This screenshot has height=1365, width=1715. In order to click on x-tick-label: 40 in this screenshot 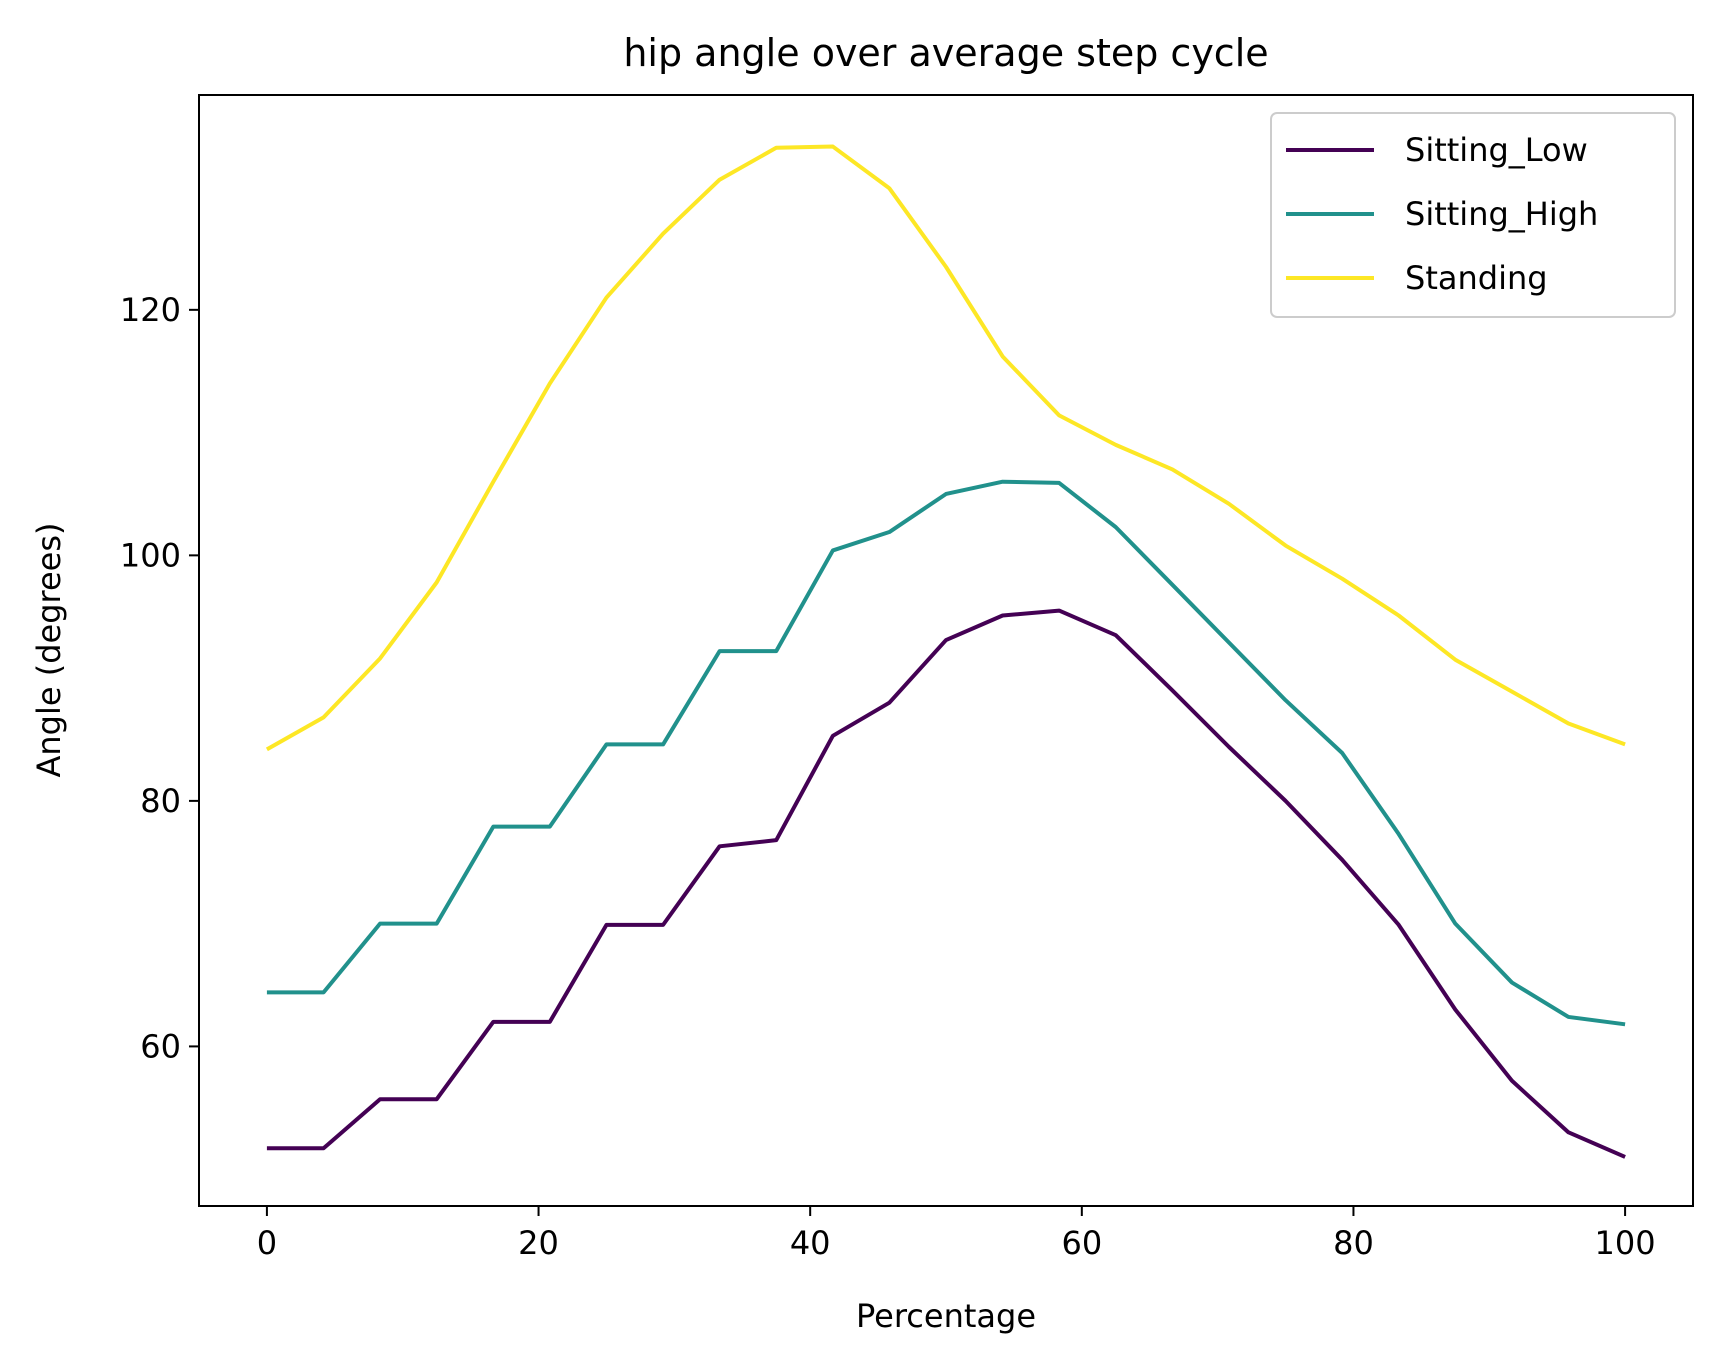, I will do `click(810, 1243)`.